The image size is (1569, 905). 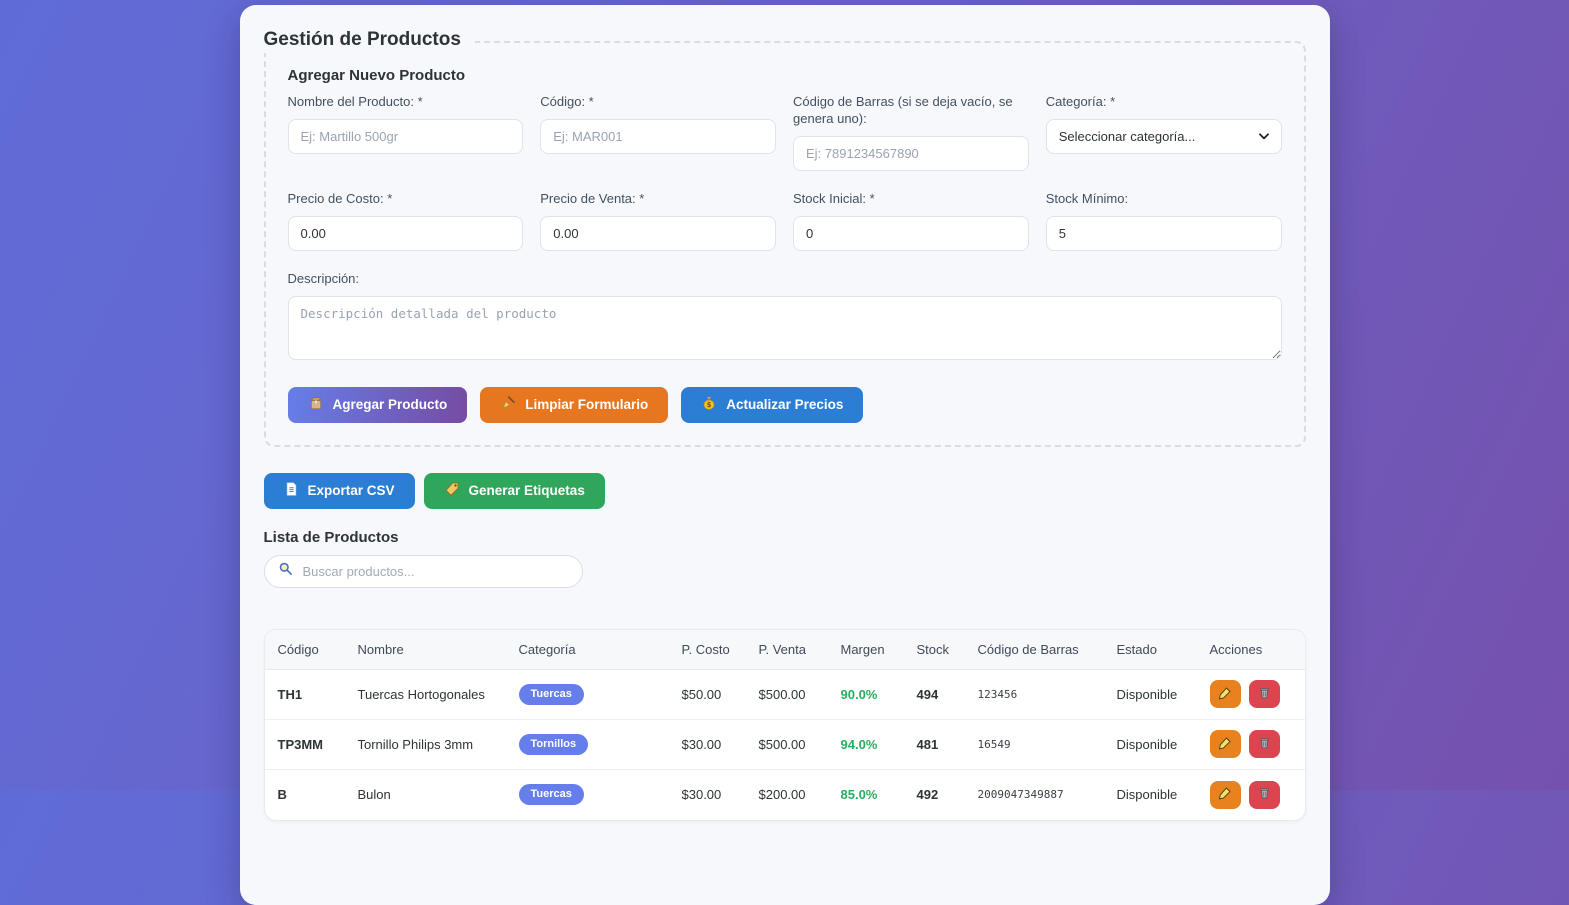 I want to click on barcode-input, so click(x=911, y=153).